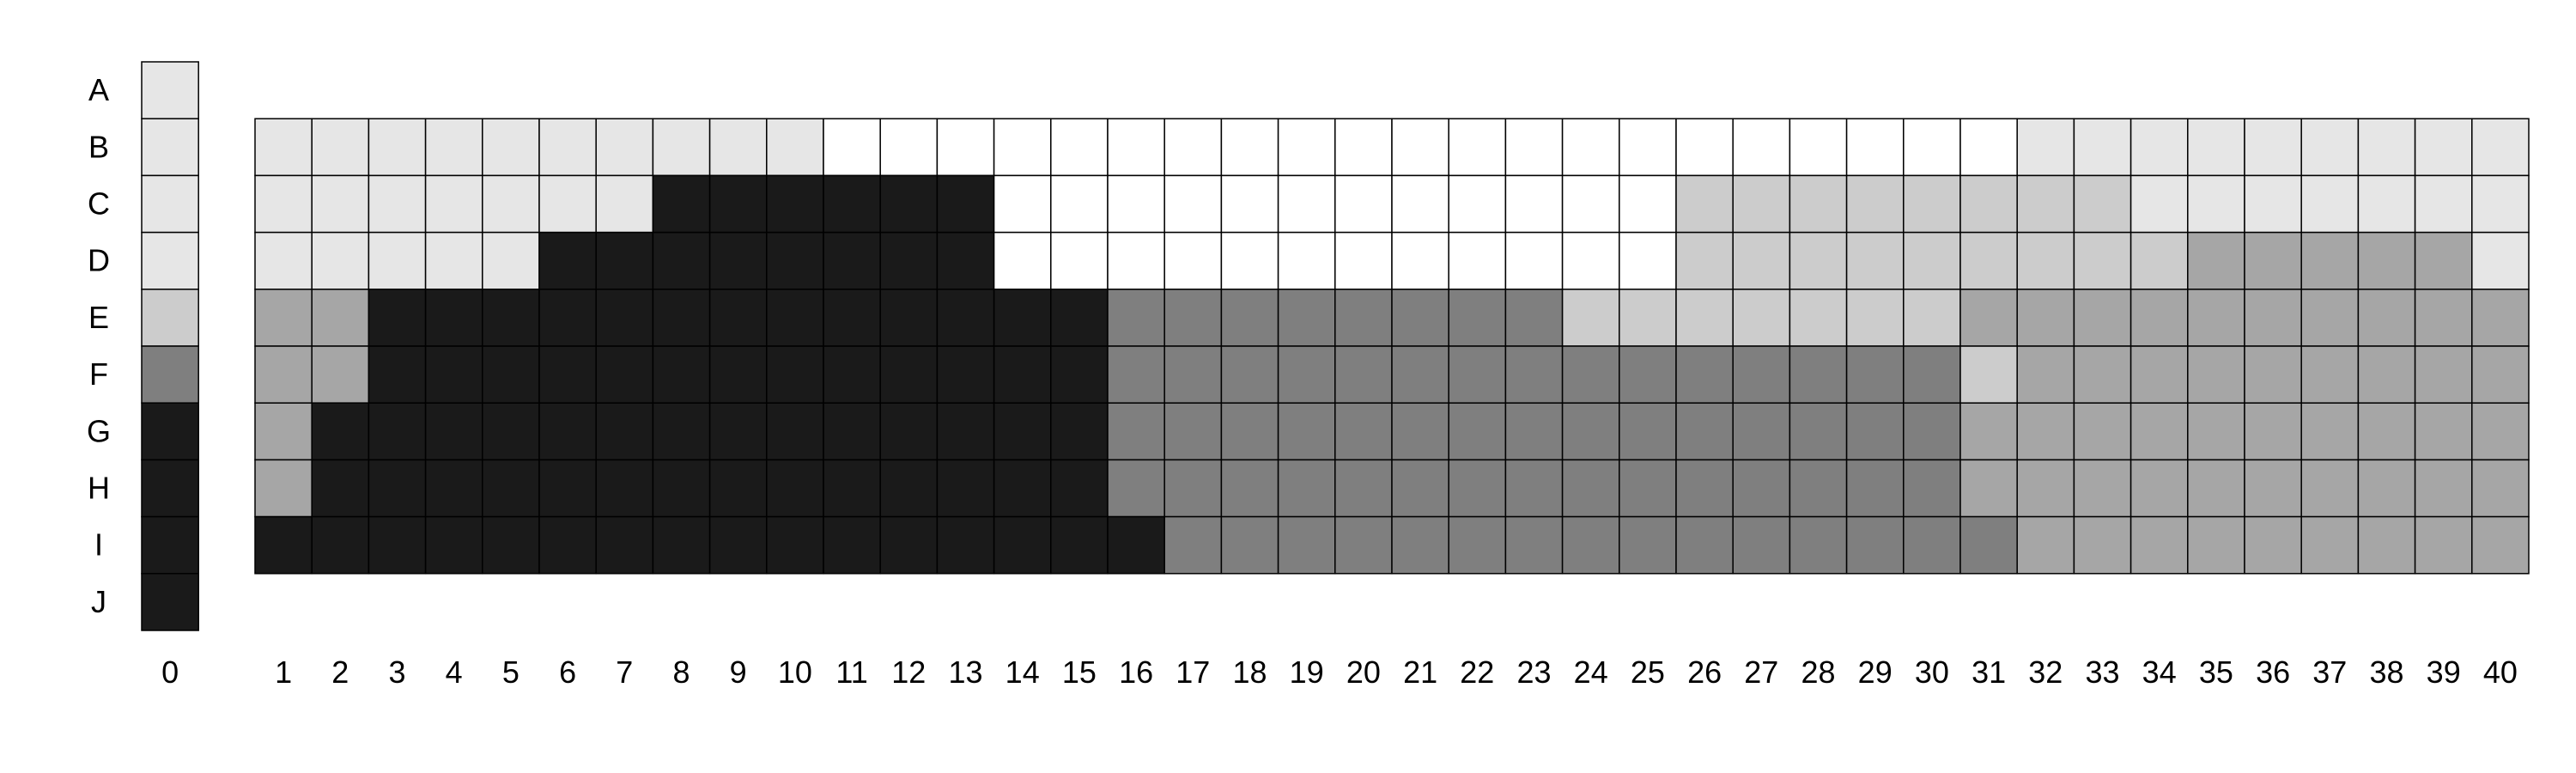  What do you see at coordinates (625, 672) in the screenshot?
I see `column-label-7: 7` at bounding box center [625, 672].